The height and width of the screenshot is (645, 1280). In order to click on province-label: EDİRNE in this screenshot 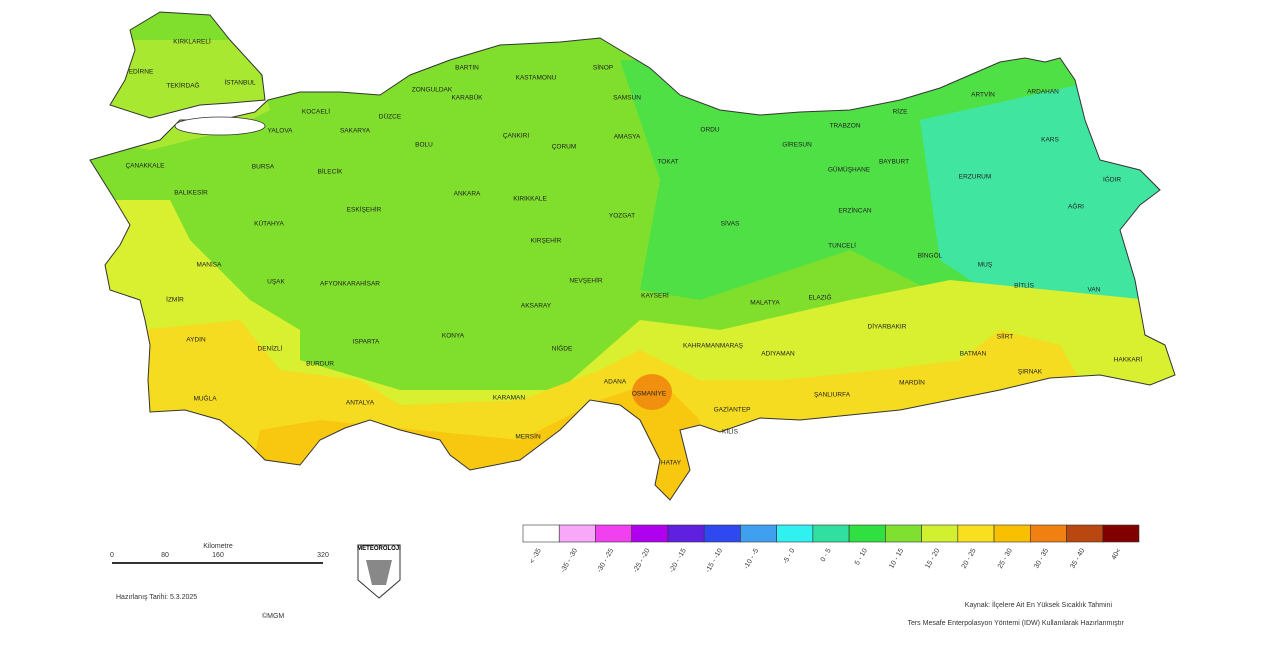, I will do `click(141, 71)`.